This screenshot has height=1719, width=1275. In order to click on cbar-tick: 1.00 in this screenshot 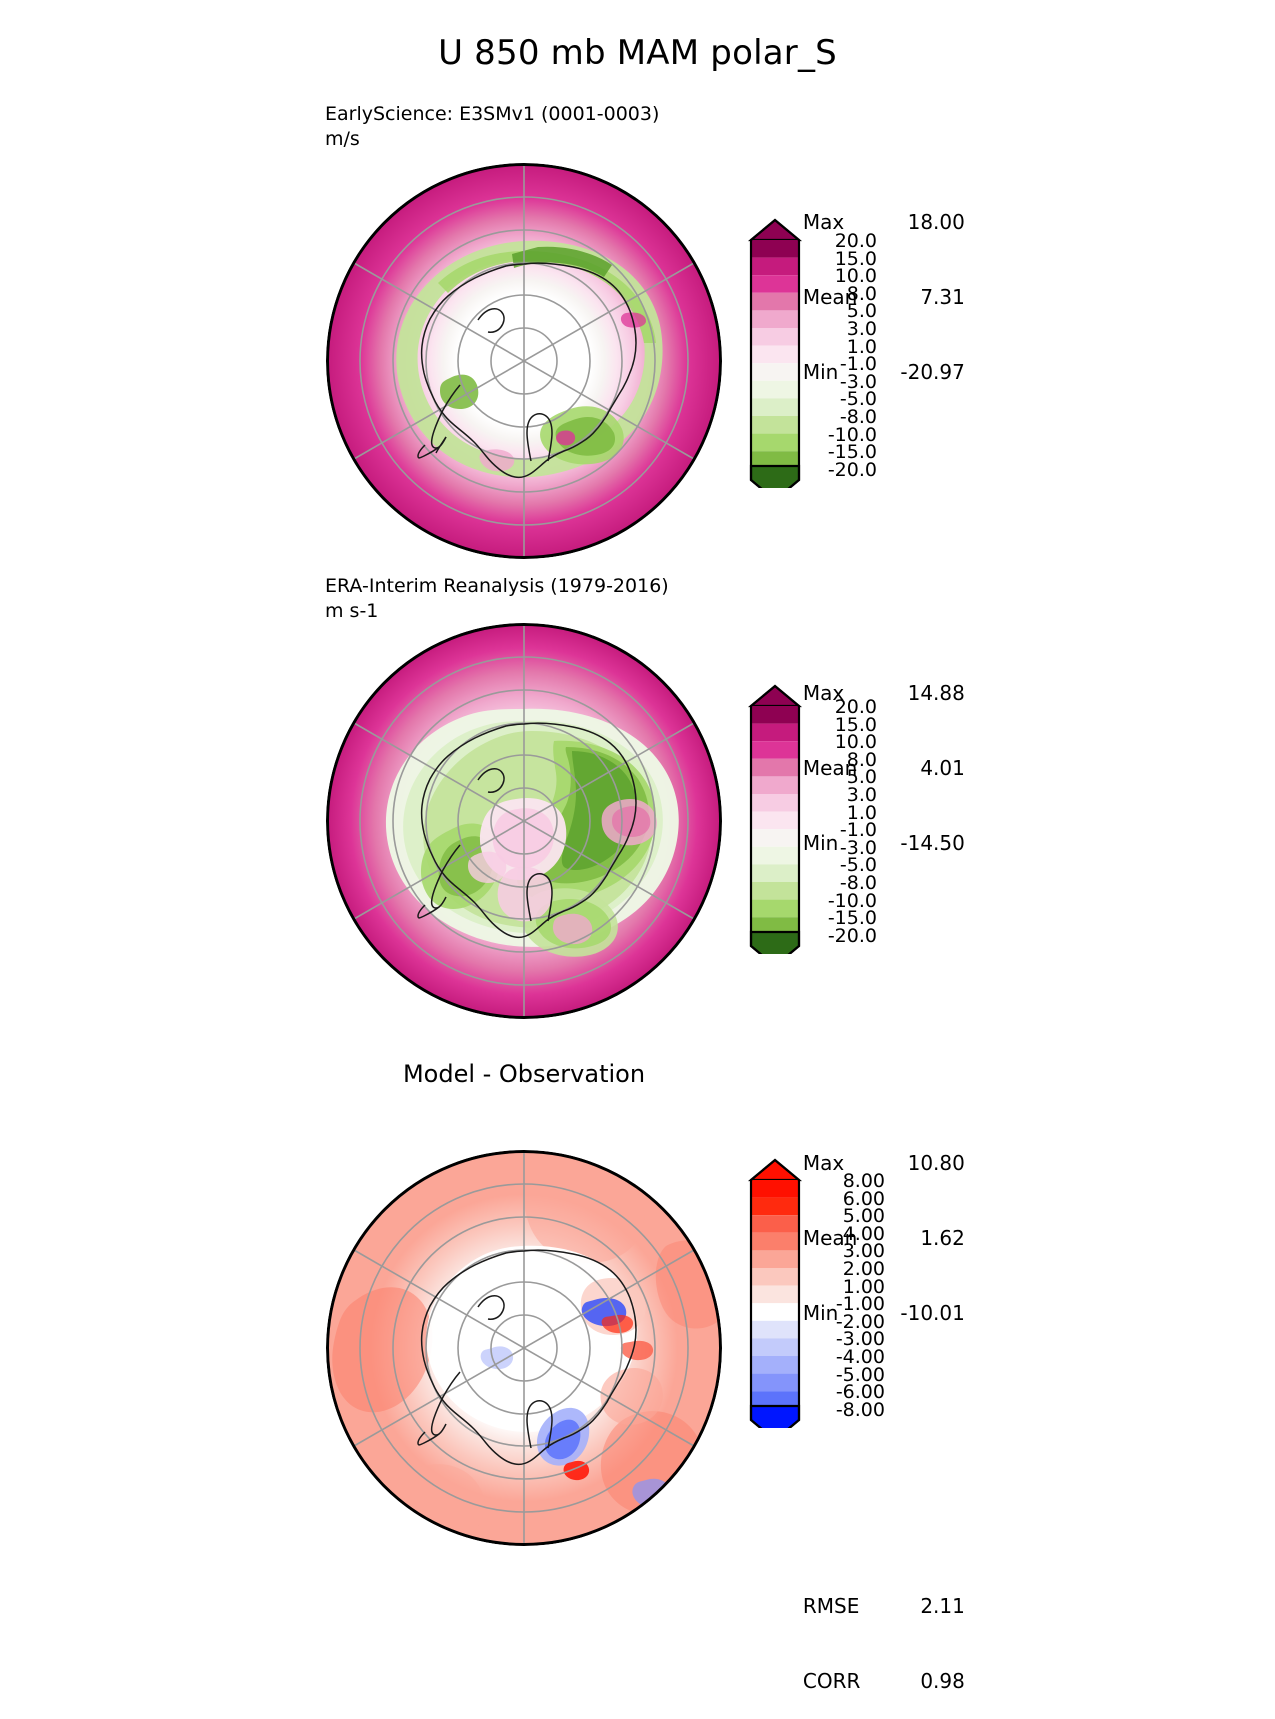, I will do `click(863, 1287)`.